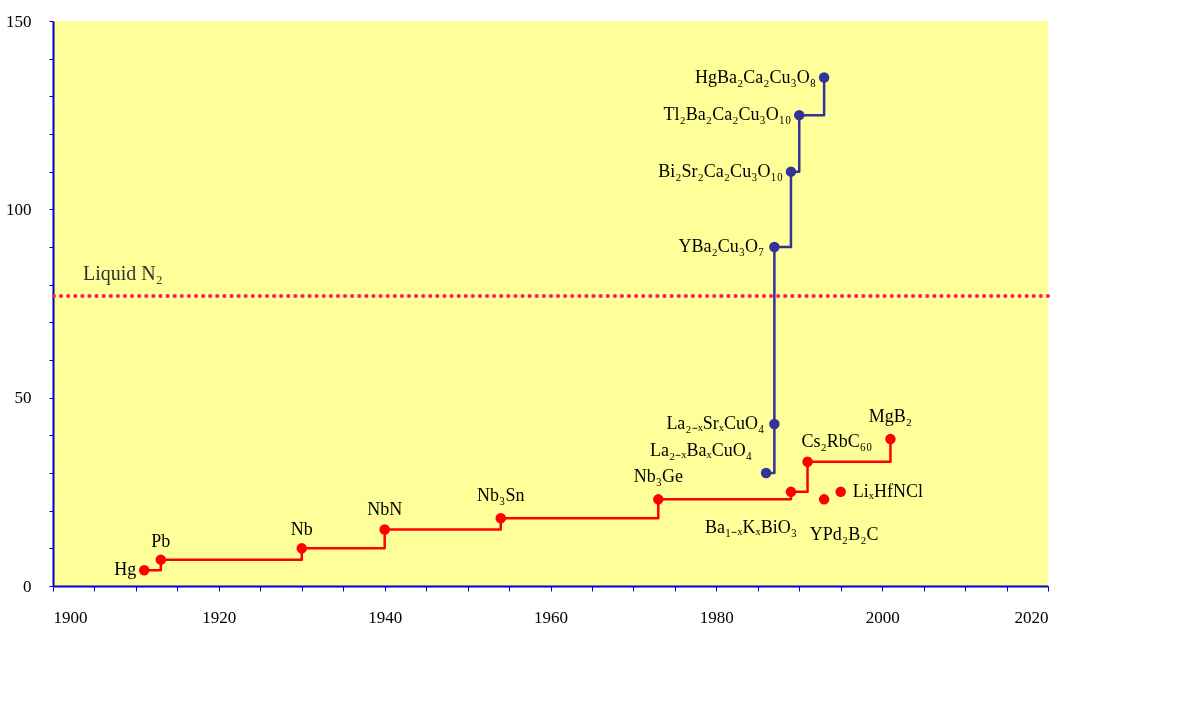  I want to click on annotation: Bi₂Sr₂Ca₂Cu₃O₁₀, so click(720, 170).